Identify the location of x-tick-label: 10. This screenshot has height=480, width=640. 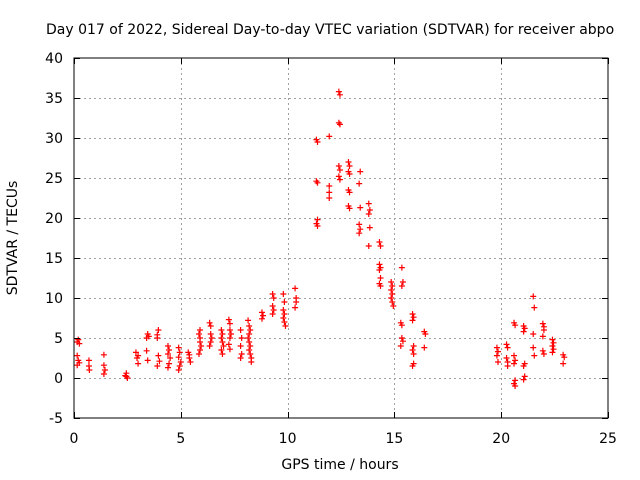
(288, 439).